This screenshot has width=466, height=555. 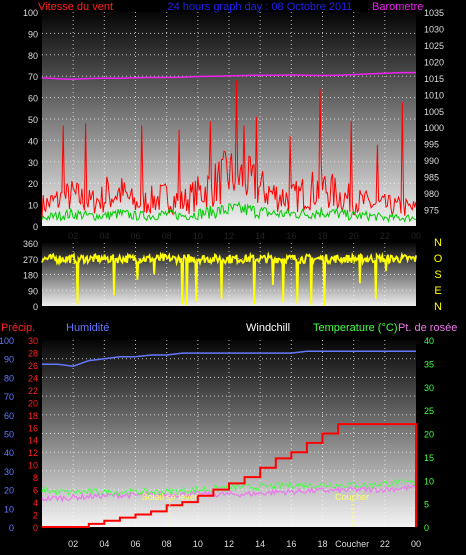 What do you see at coordinates (35, 491) in the screenshot?
I see `precip-tick: 6` at bounding box center [35, 491].